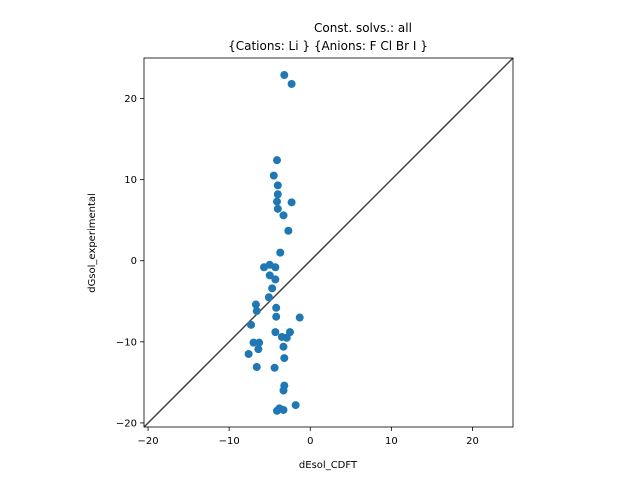 Image resolution: width=640 pixels, height=480 pixels. Describe the element at coordinates (92, 243) in the screenshot. I see `y-axis-label: dGsol_experimental` at that location.